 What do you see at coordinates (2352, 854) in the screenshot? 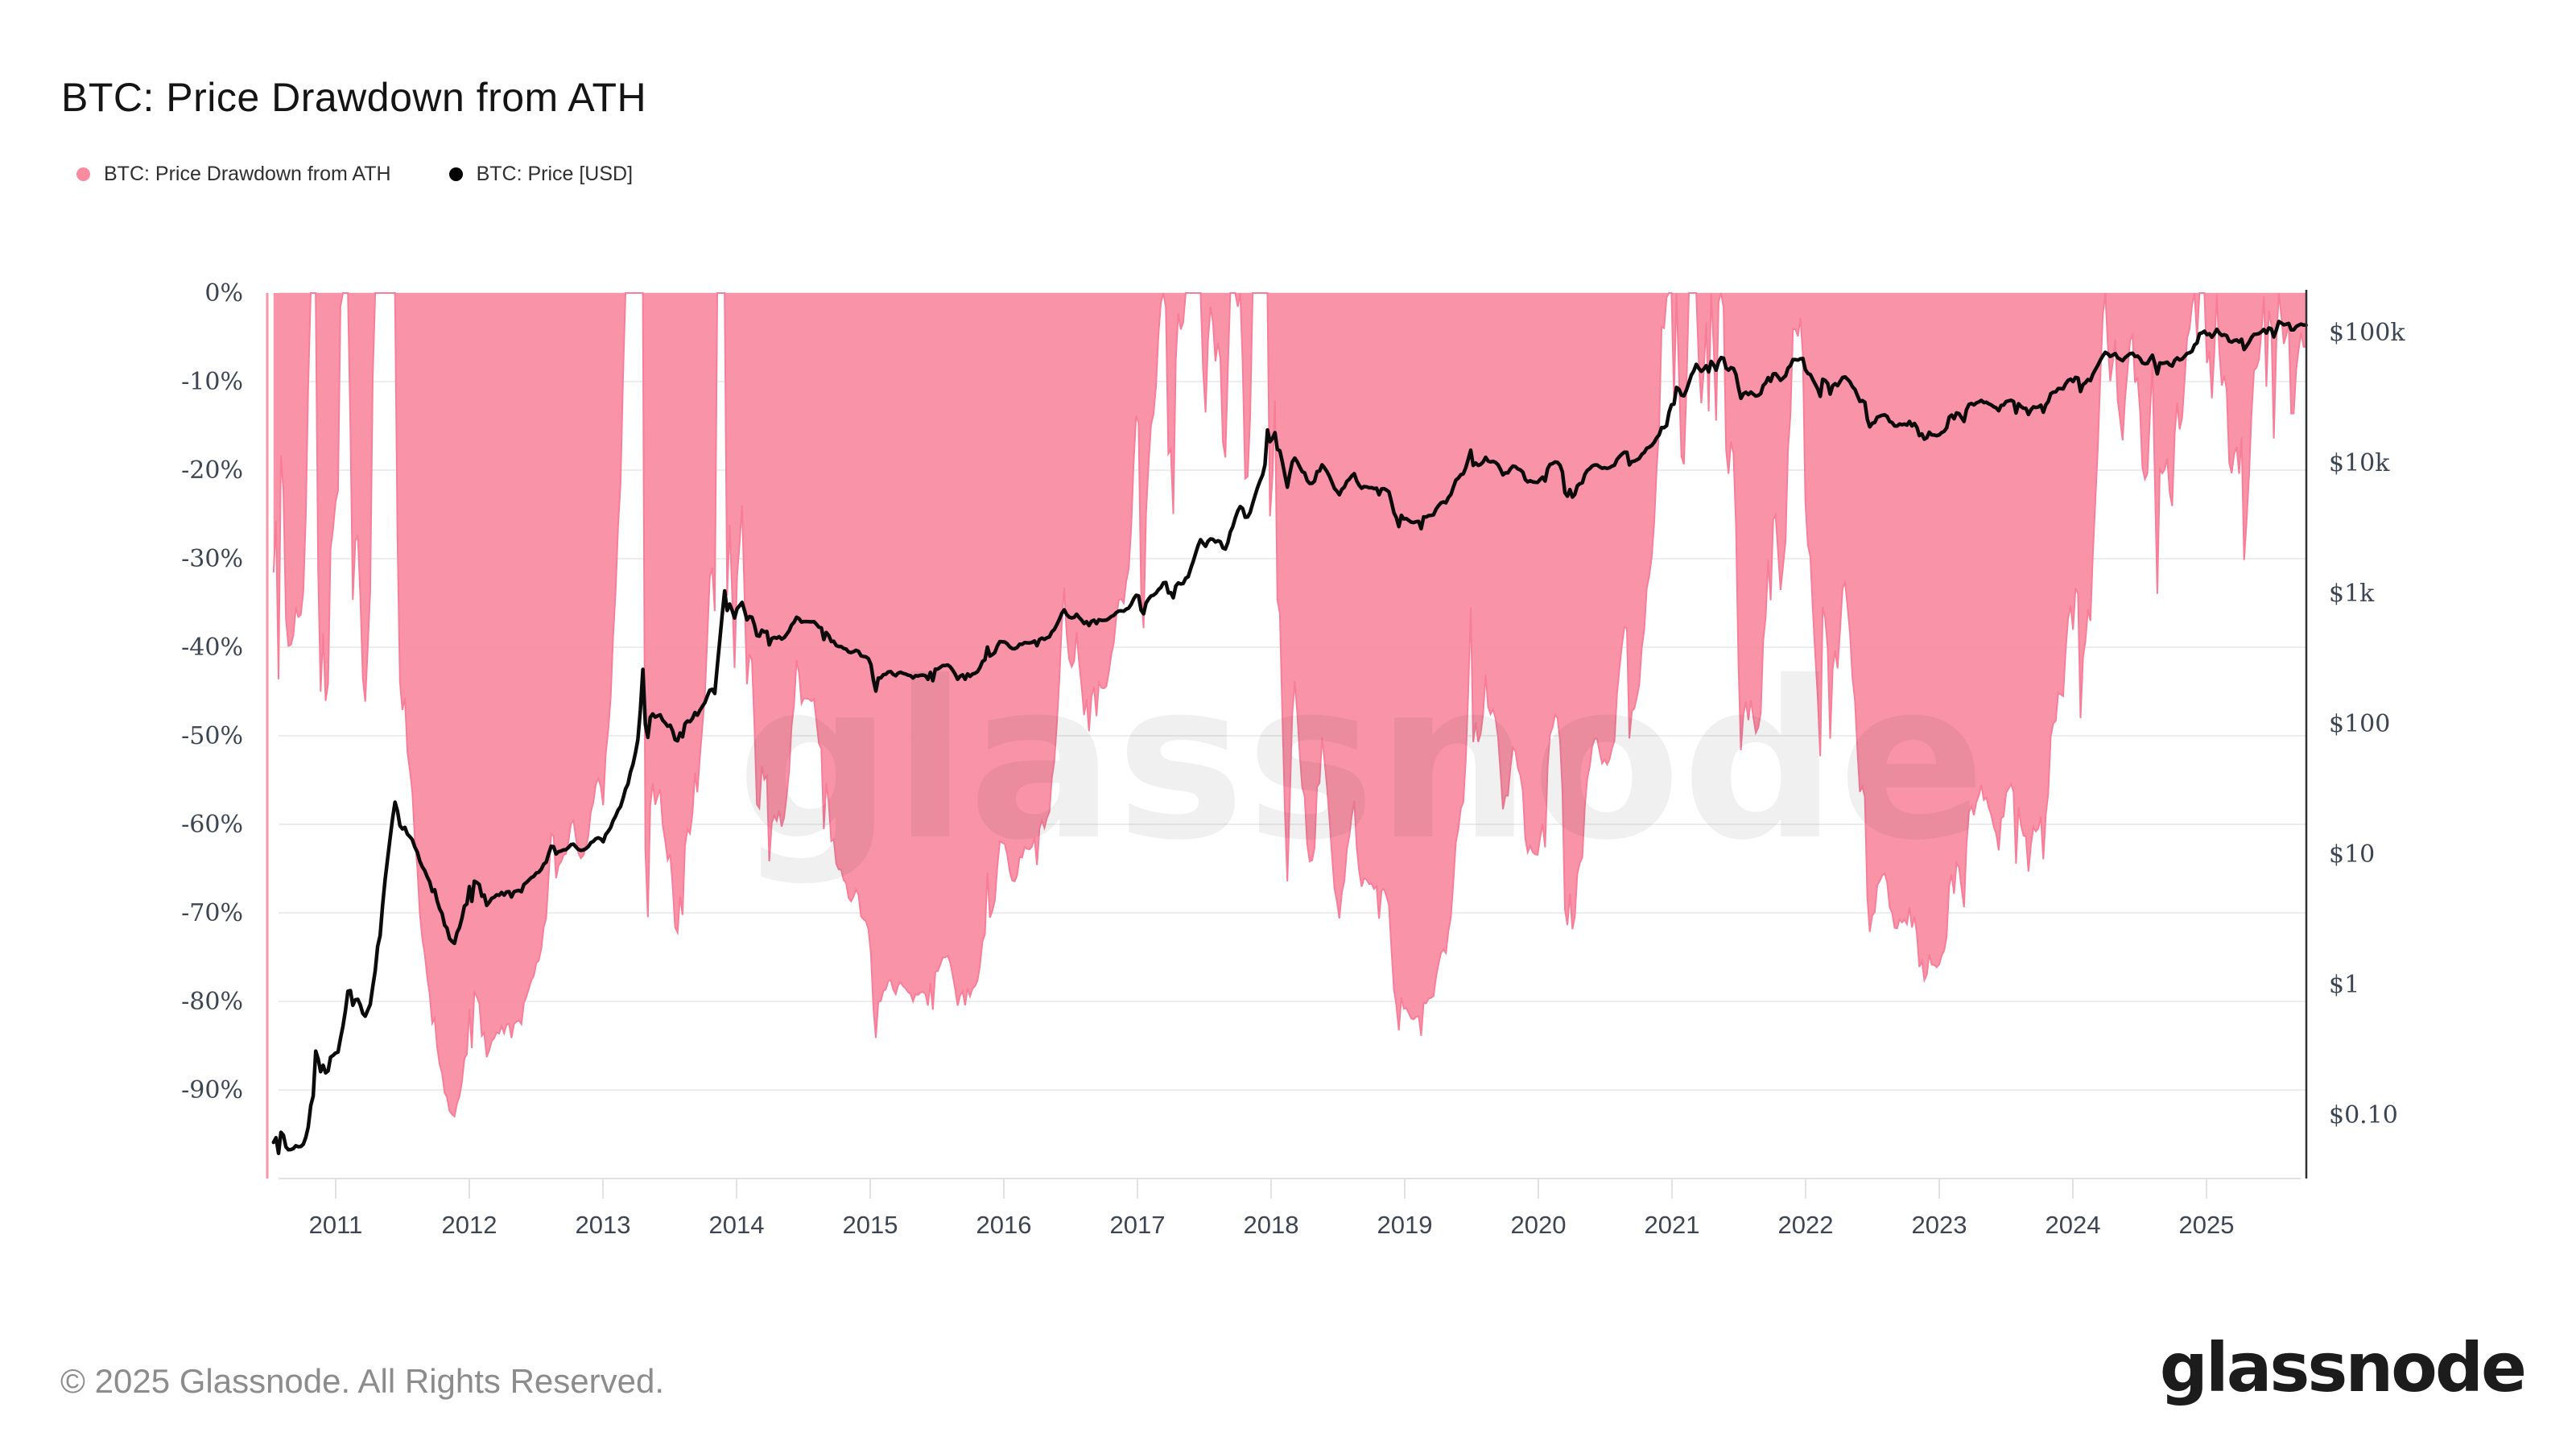
I see `y-right-tick-label-$10: $10` at bounding box center [2352, 854].